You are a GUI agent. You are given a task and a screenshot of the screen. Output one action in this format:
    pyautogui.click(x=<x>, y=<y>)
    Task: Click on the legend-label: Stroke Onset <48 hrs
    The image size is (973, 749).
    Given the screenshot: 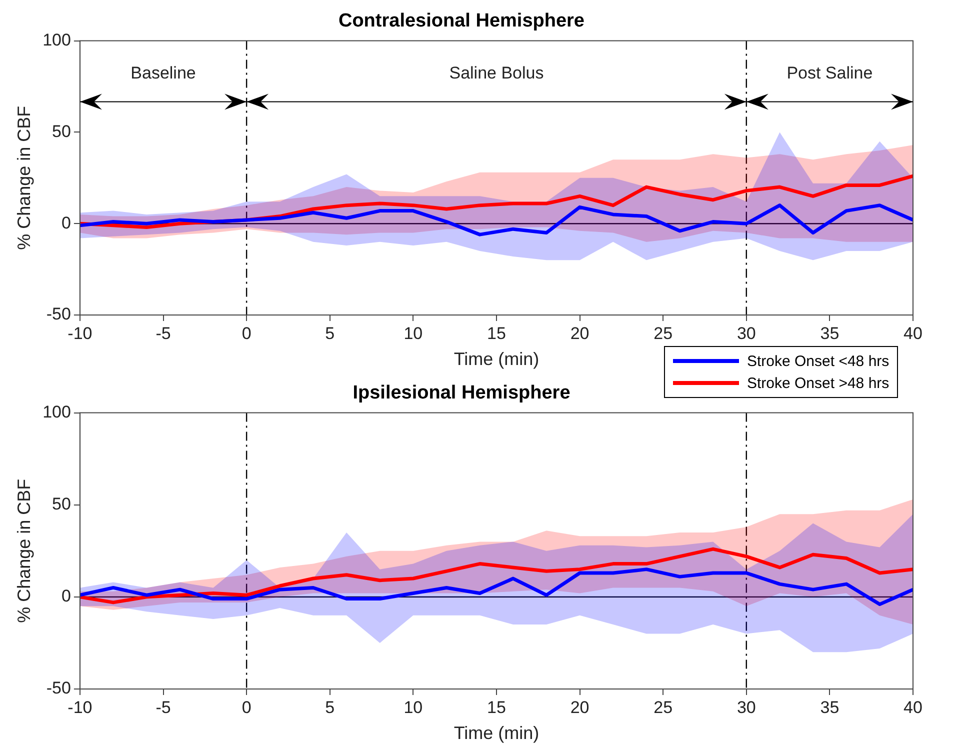 What is the action you would take?
    pyautogui.click(x=818, y=361)
    